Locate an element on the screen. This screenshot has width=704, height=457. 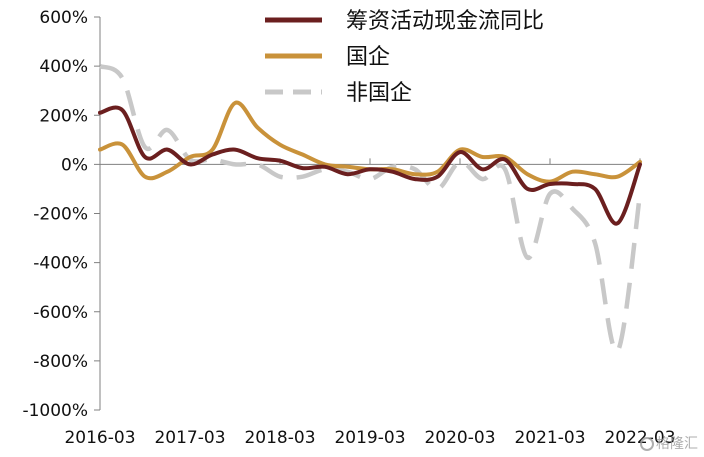
y-axis: 600% 400% 200% 0% -200% -400% -600% -800% -1000% is located at coordinates (61, 214).